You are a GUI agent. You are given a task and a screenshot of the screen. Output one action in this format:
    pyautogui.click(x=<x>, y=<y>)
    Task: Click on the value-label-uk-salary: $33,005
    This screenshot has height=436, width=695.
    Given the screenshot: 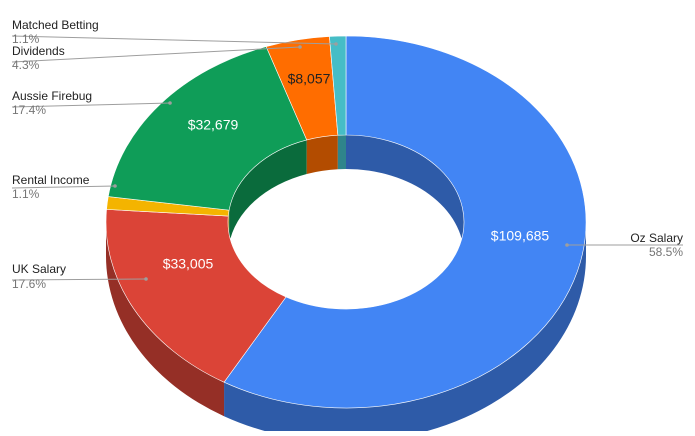 What is the action you would take?
    pyautogui.click(x=188, y=264)
    